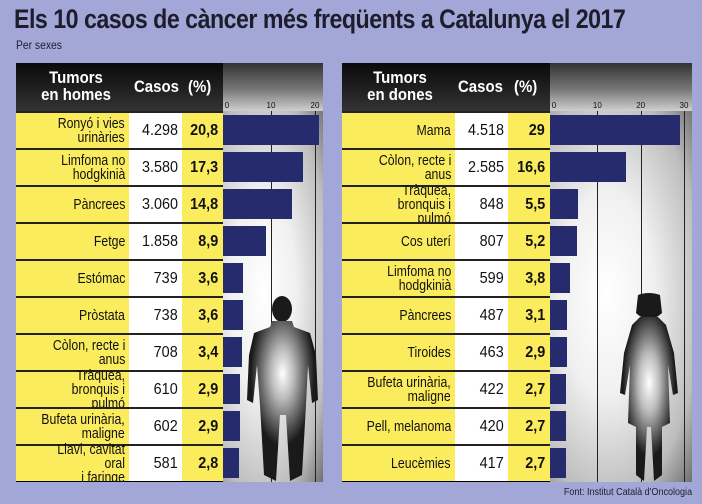 The width and height of the screenshot is (702, 504). I want to click on men-table-header: Tumors en homes Casos (%), so click(119, 87).